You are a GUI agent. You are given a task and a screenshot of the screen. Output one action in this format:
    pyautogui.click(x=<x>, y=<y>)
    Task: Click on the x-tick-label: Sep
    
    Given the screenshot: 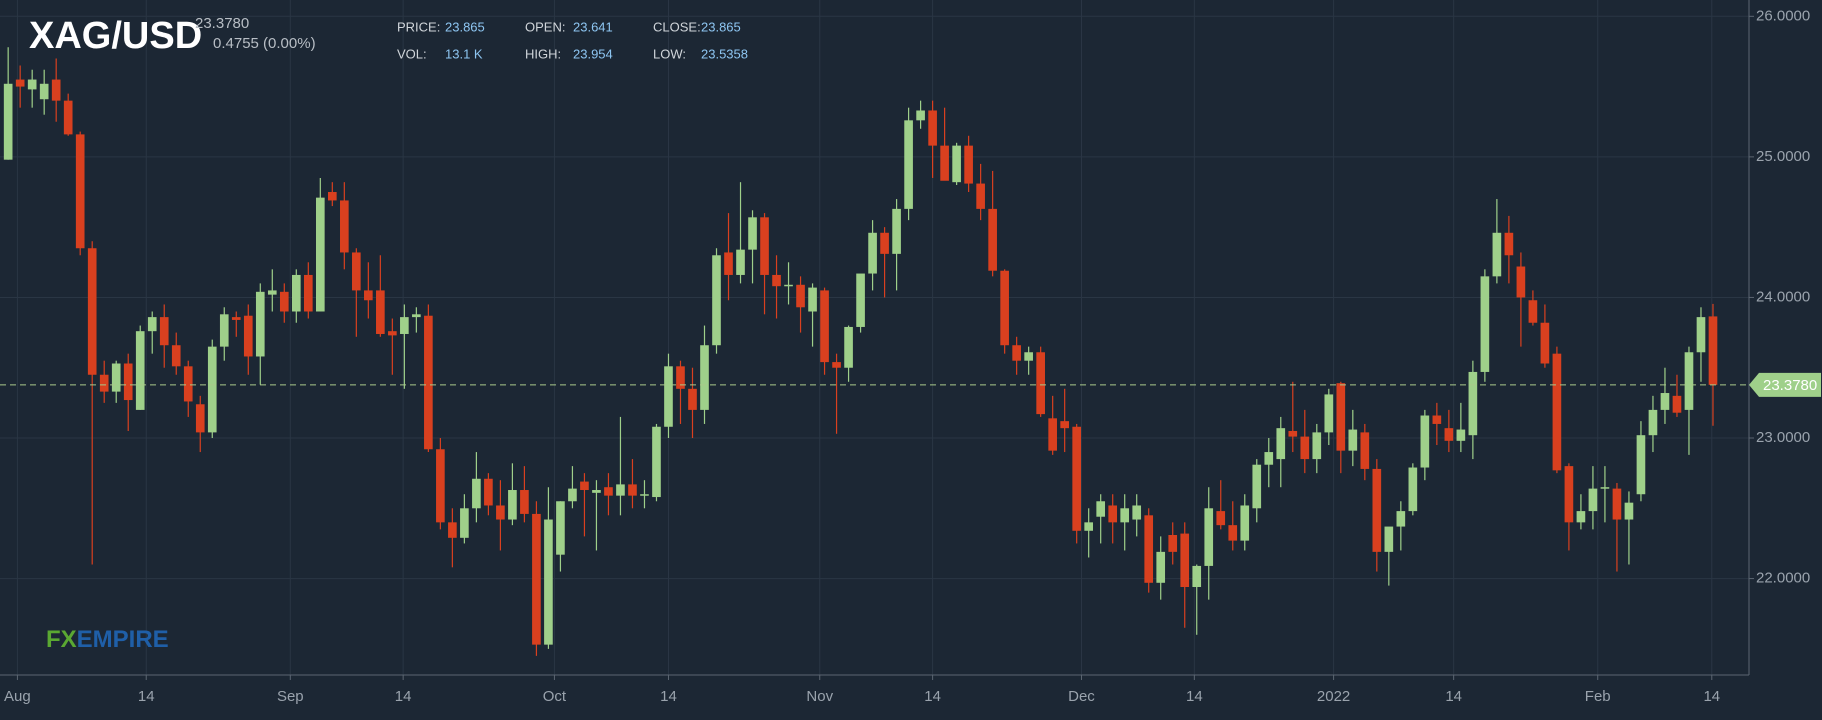 What is the action you would take?
    pyautogui.click(x=290, y=696)
    